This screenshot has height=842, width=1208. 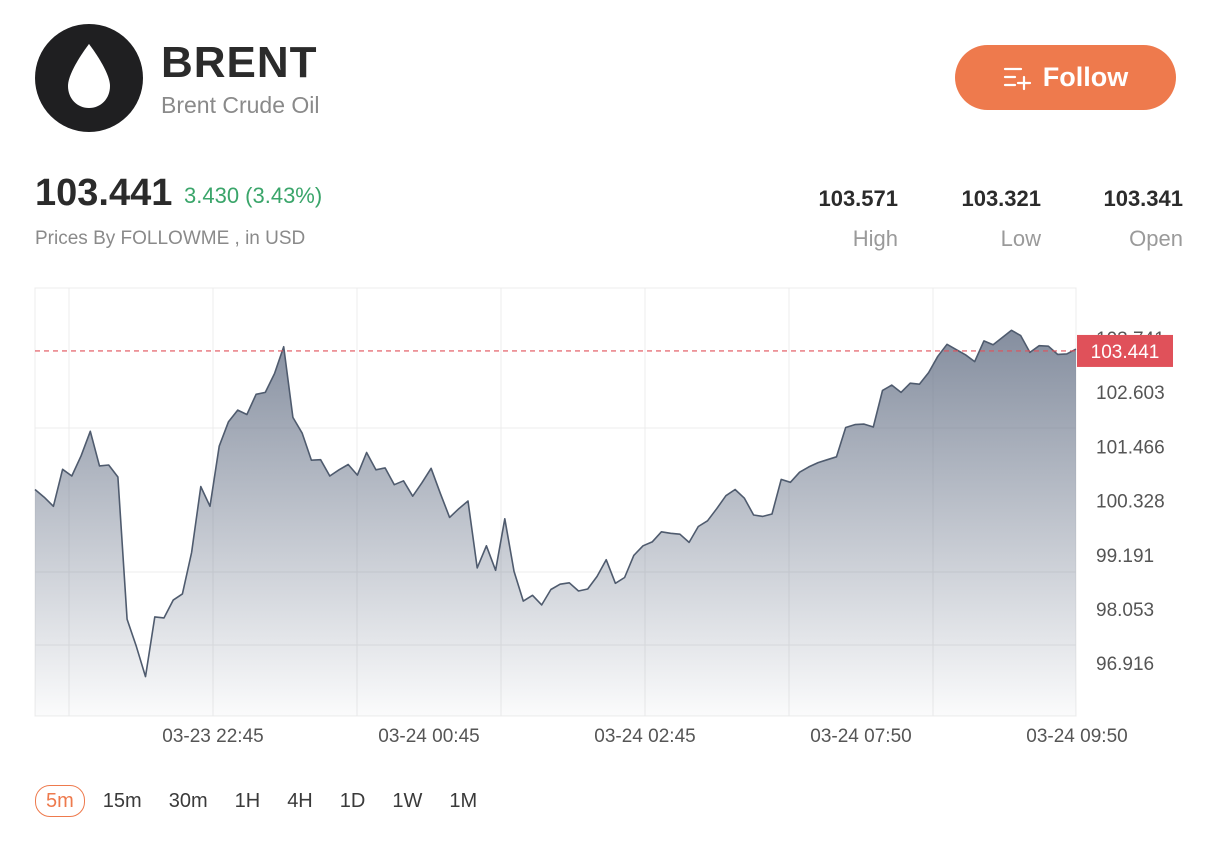 What do you see at coordinates (644, 736) in the screenshot?
I see `x-axis-tick-label: 03-24 02:45` at bounding box center [644, 736].